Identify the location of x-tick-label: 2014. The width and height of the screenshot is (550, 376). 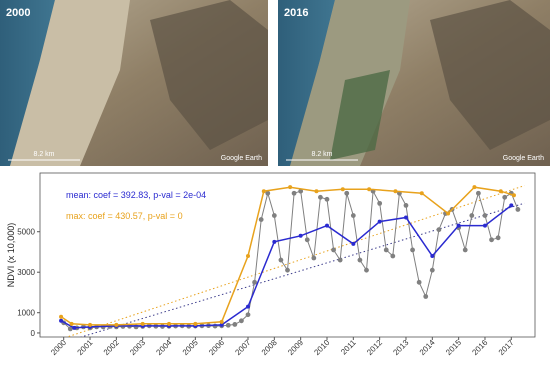
(427, 347).